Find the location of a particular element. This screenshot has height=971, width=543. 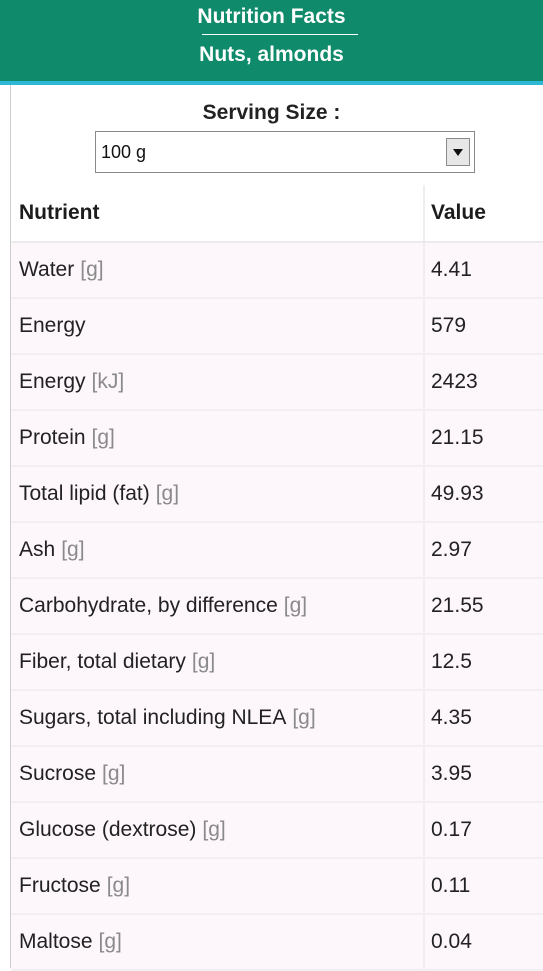

nutrient-name-cell: Maltose [g] is located at coordinates (70, 942).